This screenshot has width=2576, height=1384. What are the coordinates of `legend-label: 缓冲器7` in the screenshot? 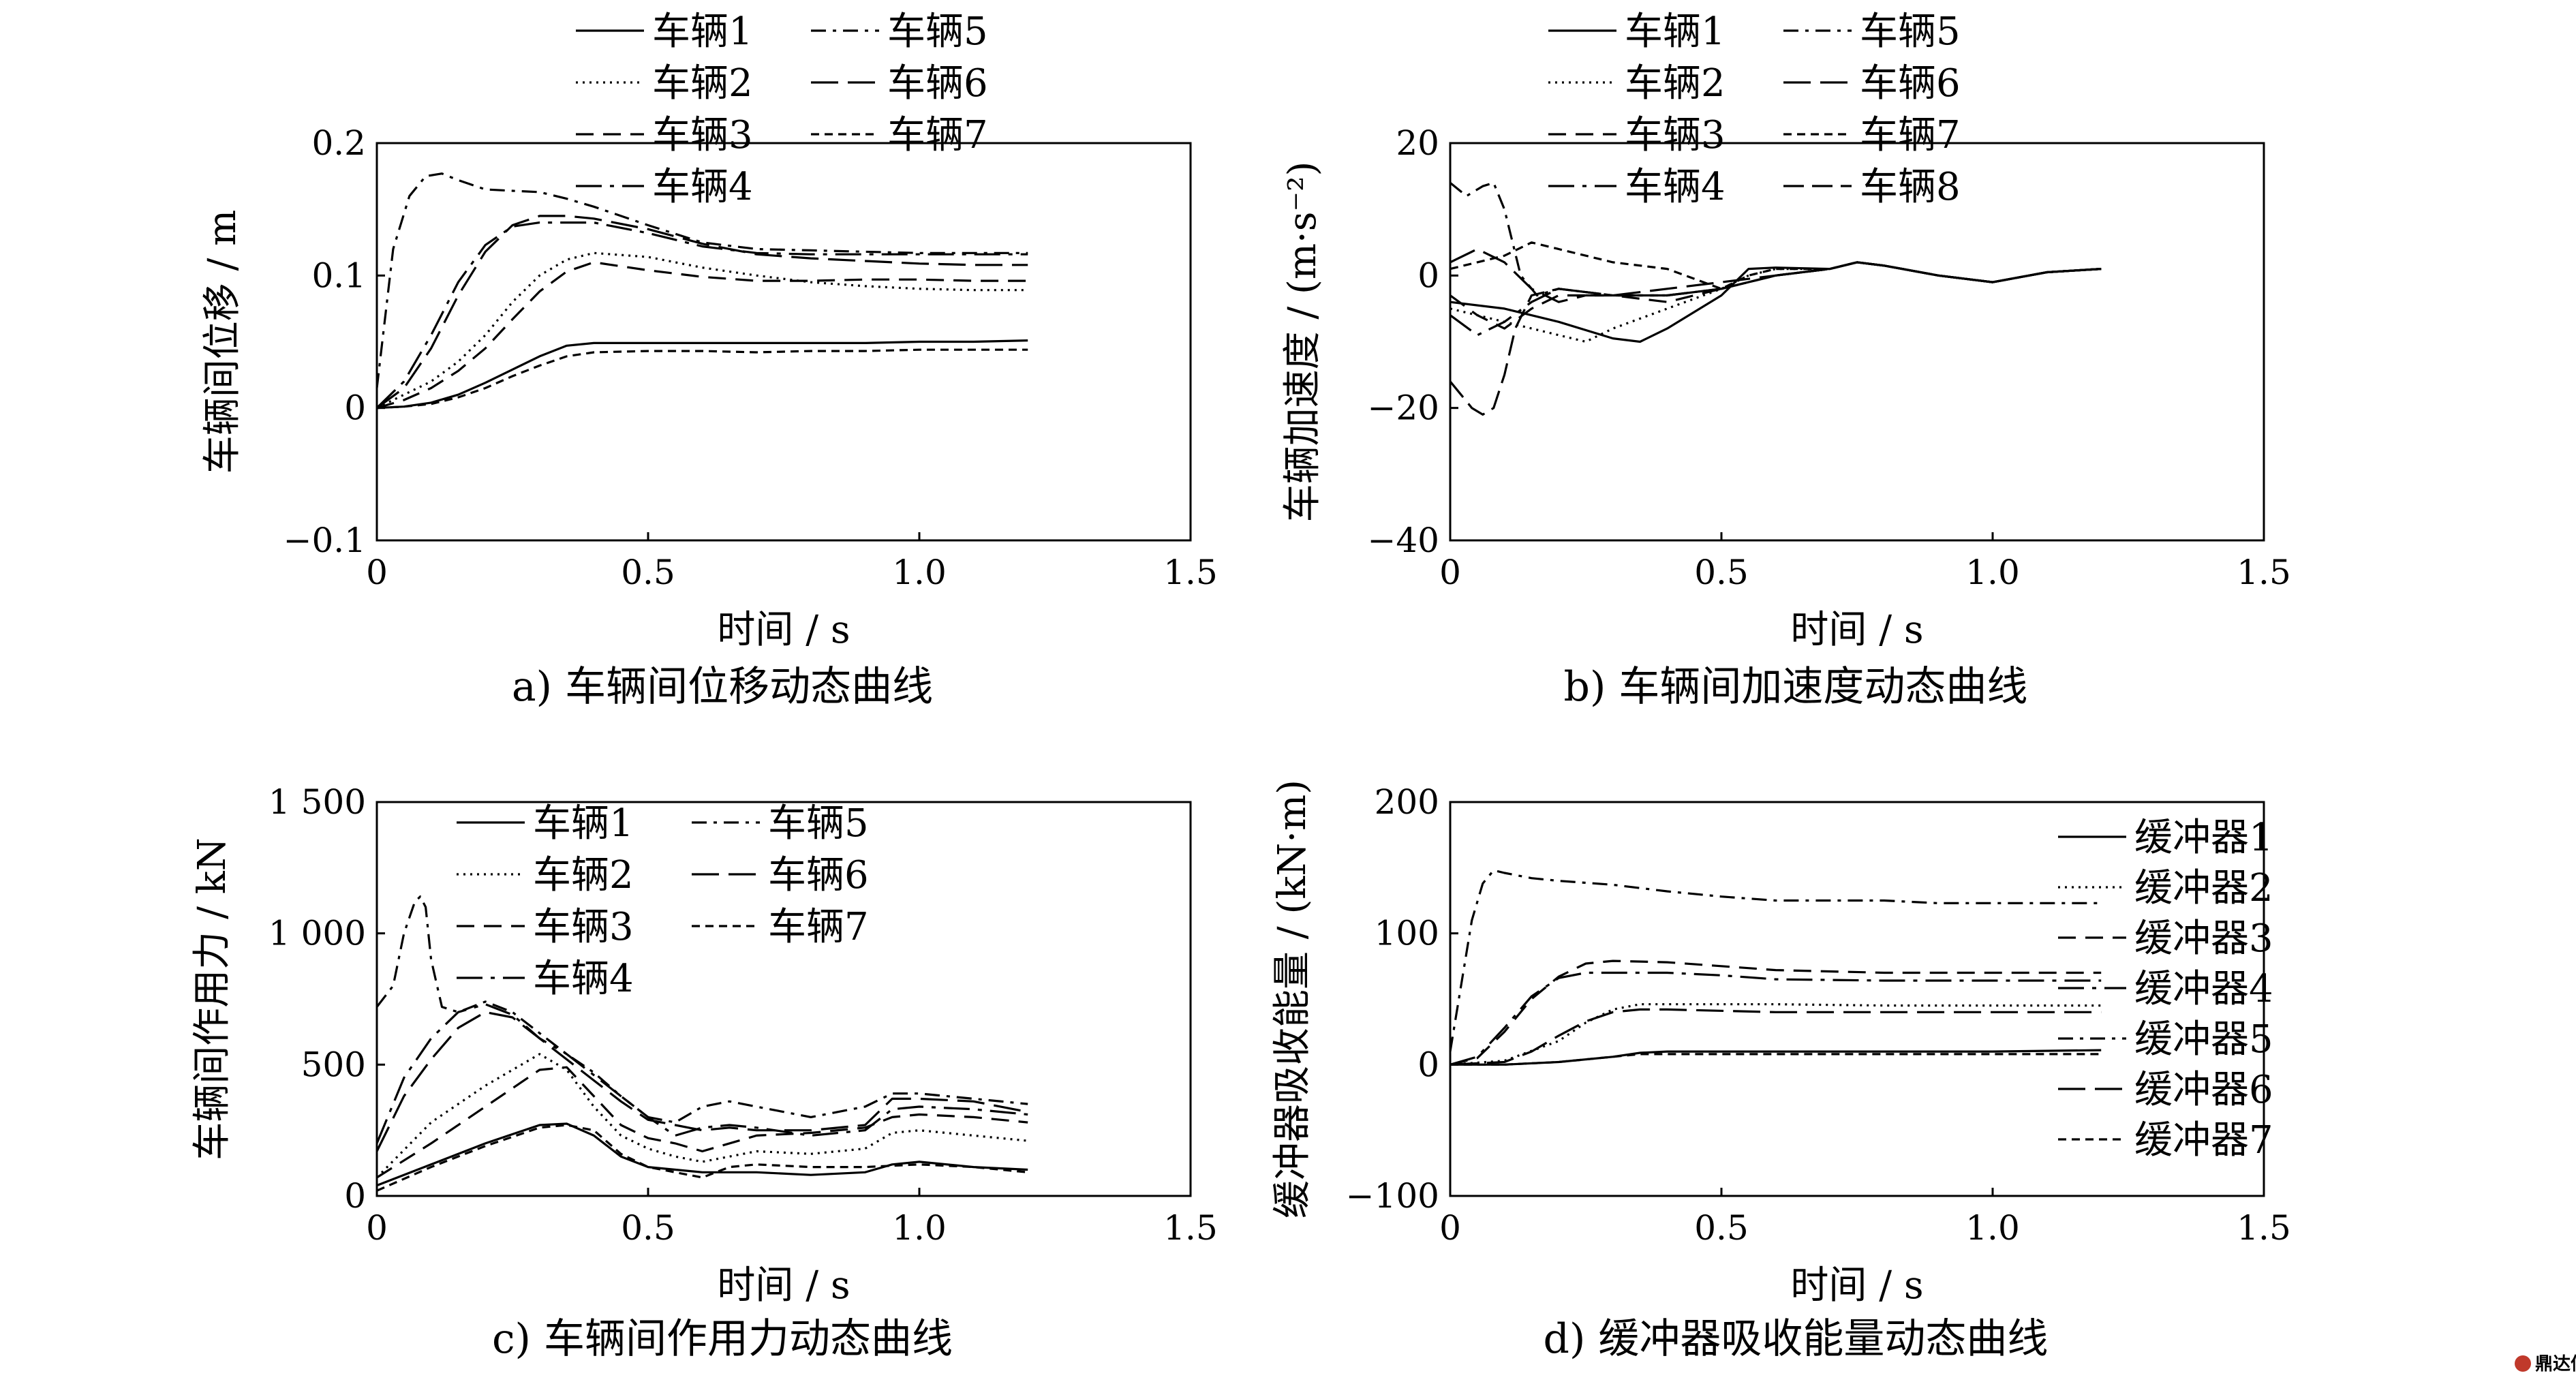 It's located at (2203, 1140).